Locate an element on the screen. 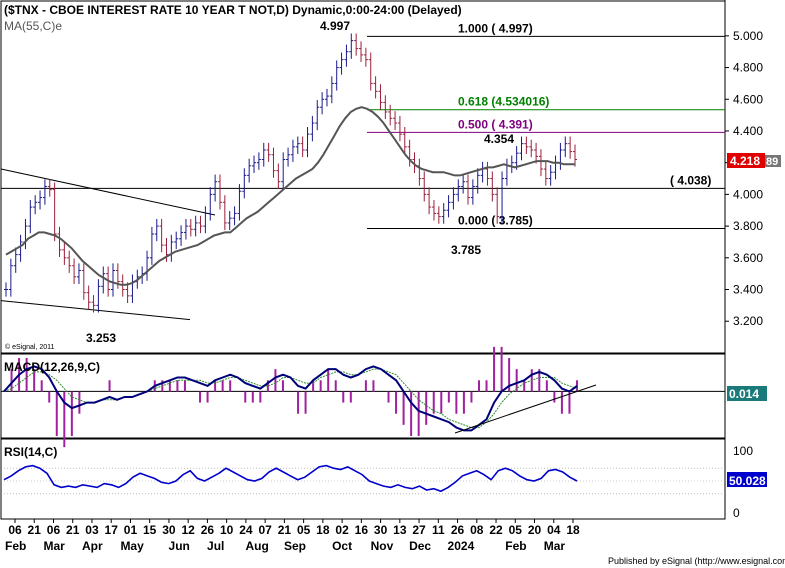 This screenshot has width=785, height=568. trendline-lower is located at coordinates (95, 310).